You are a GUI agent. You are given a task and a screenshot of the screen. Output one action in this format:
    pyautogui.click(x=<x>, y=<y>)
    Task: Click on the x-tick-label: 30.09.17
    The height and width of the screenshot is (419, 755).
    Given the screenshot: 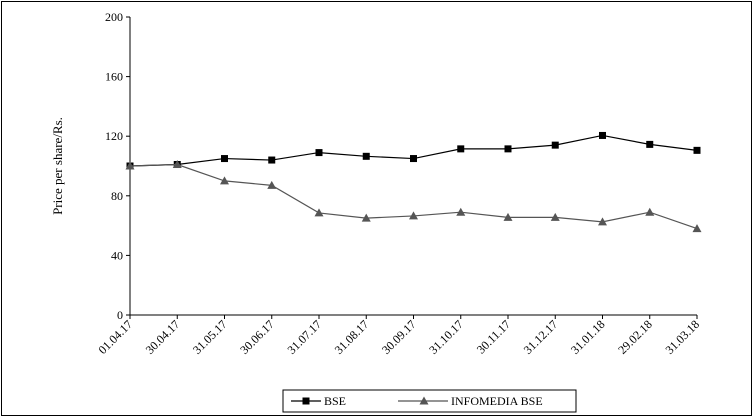 What is the action you would take?
    pyautogui.click(x=399, y=337)
    